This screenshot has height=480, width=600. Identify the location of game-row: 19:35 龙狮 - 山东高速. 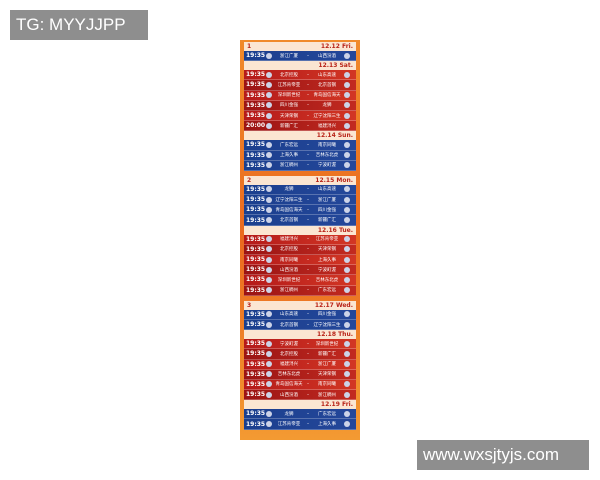
(300, 190).